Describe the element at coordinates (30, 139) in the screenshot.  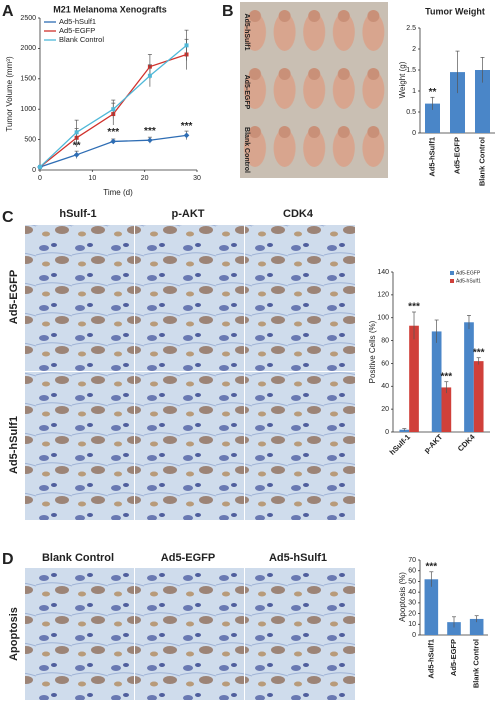
I see `y-tick-label: 500` at that location.